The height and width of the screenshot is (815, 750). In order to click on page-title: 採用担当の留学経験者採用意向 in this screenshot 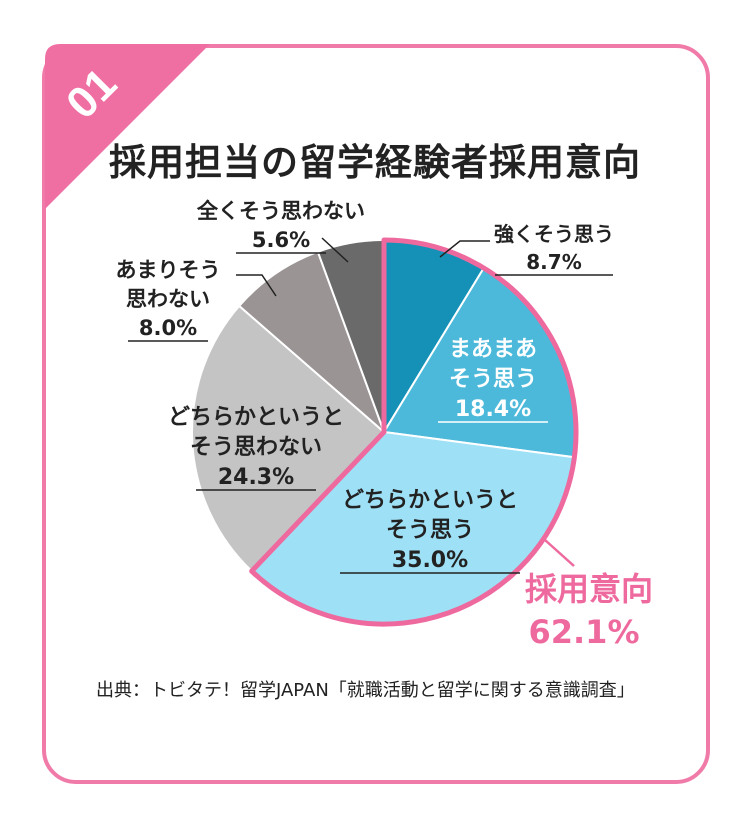, I will do `click(375, 162)`.